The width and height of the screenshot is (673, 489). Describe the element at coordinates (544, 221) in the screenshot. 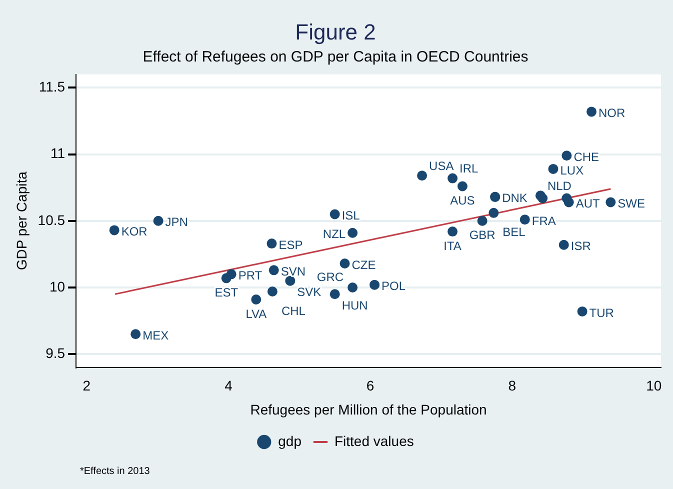

I see `annotation: FRA` at that location.